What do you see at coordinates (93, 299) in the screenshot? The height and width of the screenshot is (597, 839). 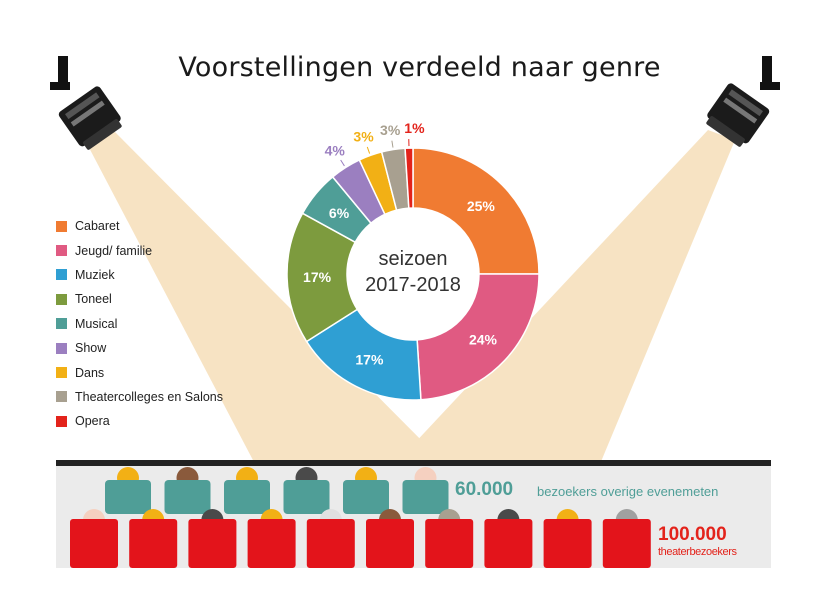 I see `legend-label: Toneel` at bounding box center [93, 299].